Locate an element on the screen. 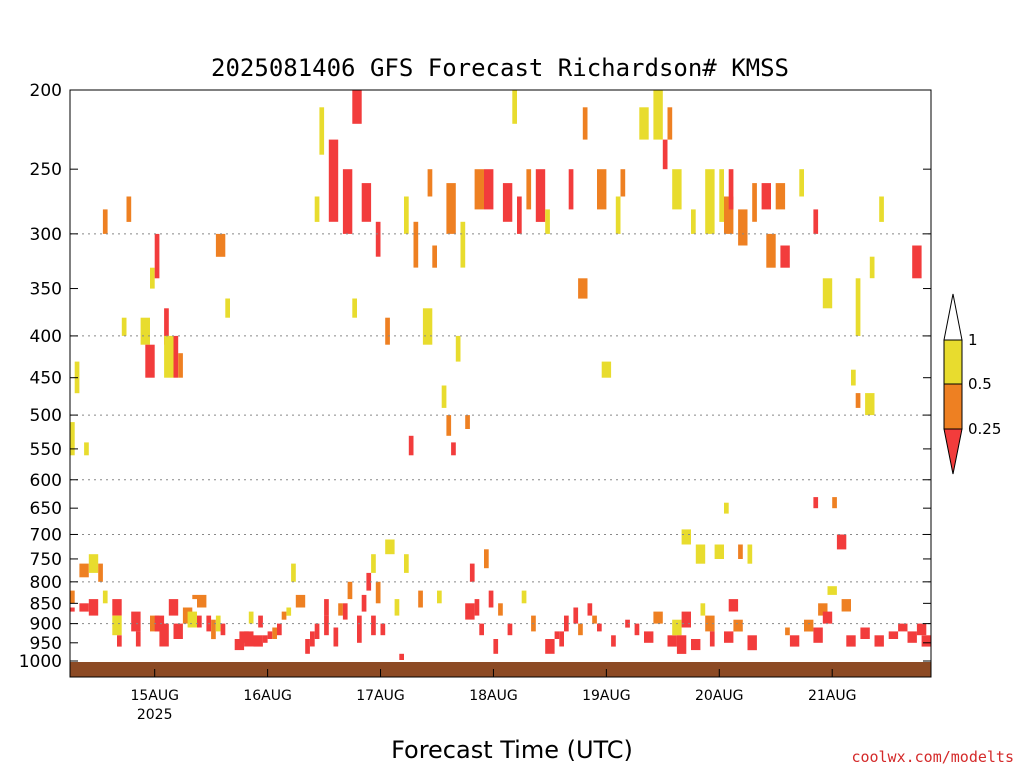  colorbar-top-triangle is located at coordinates (953, 317).